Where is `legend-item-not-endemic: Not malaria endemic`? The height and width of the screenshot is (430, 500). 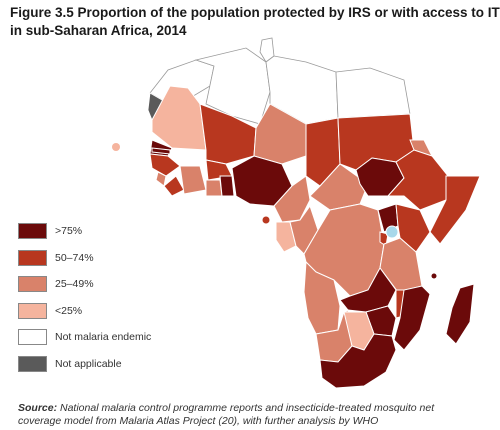
legend-item-not-endemic: Not malaria endemic is located at coordinates (84, 337).